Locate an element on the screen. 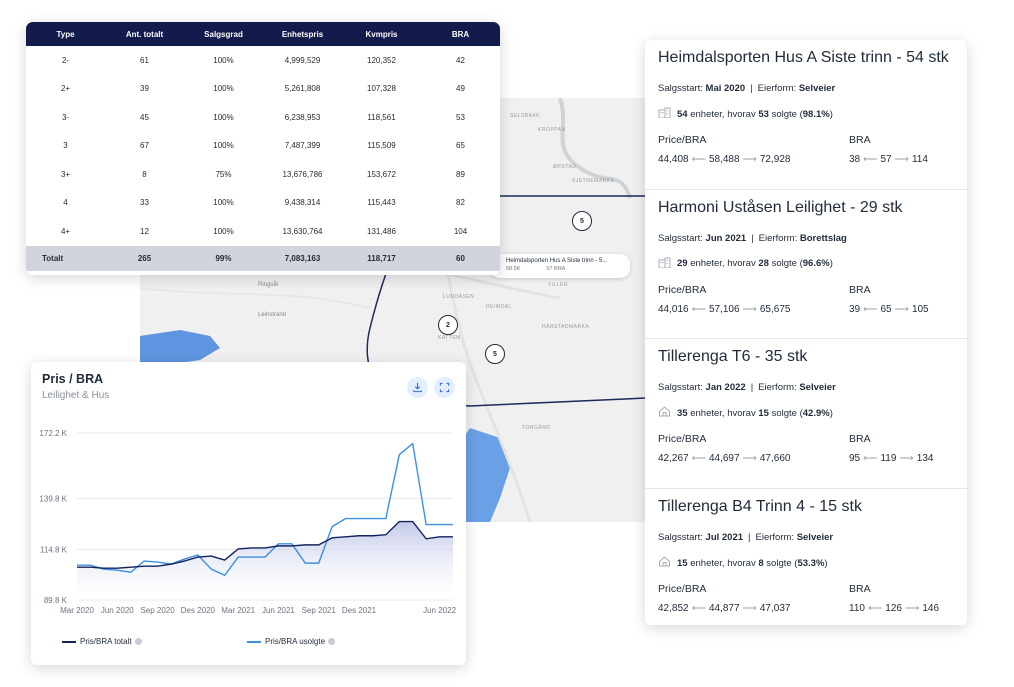 The image size is (1014, 687). table-cell: 265 is located at coordinates (144, 258).